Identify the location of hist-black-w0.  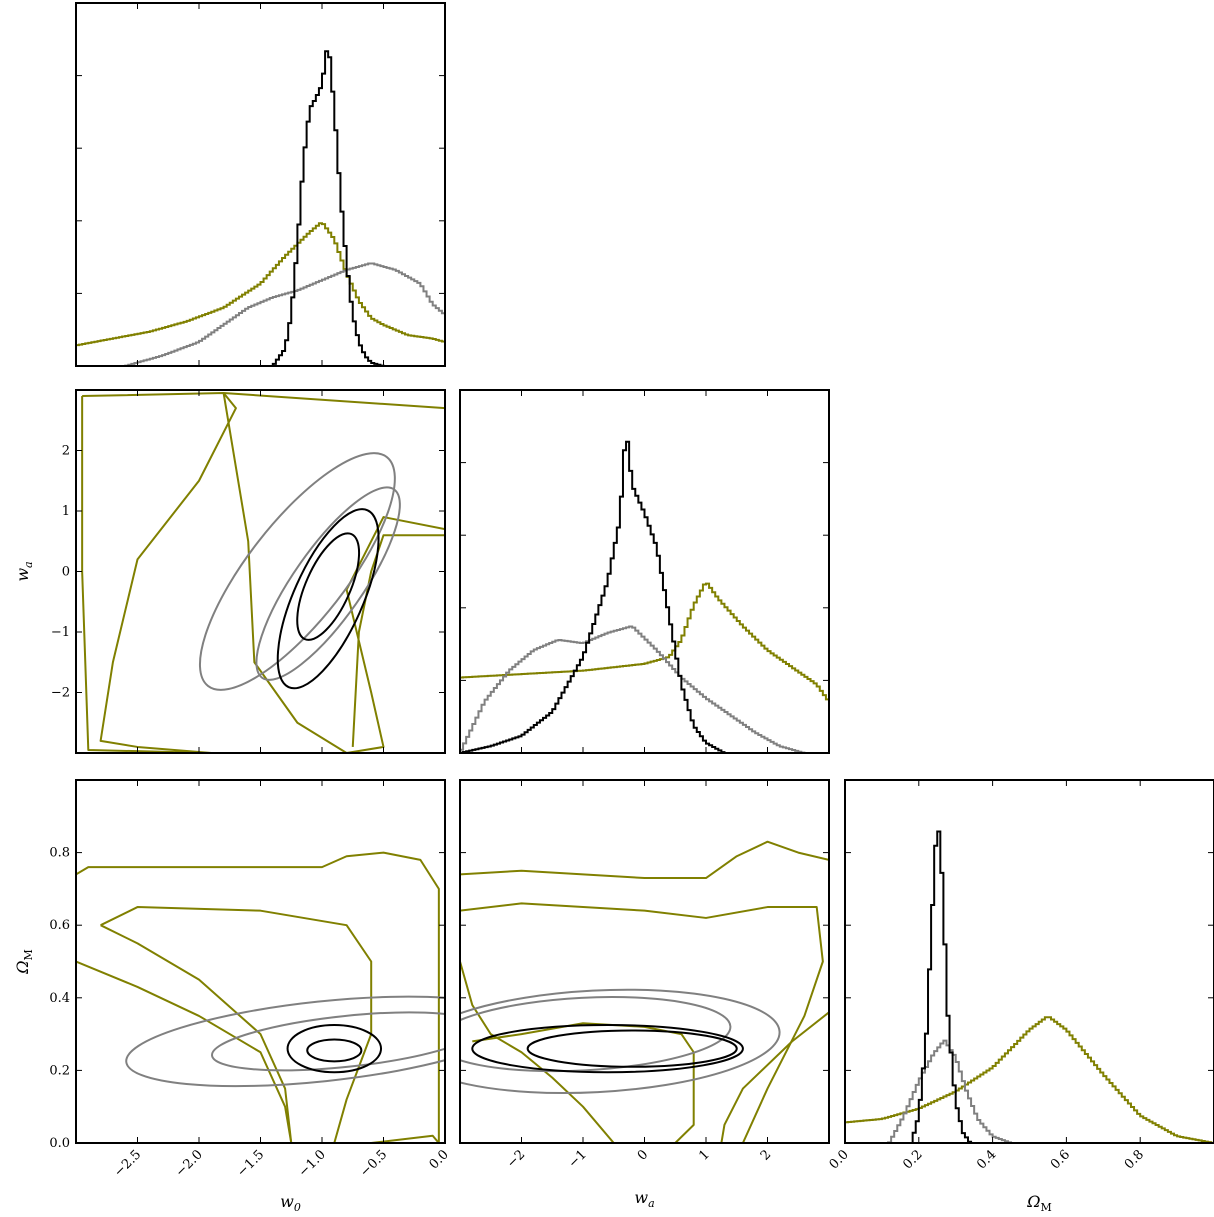
(260, 208).